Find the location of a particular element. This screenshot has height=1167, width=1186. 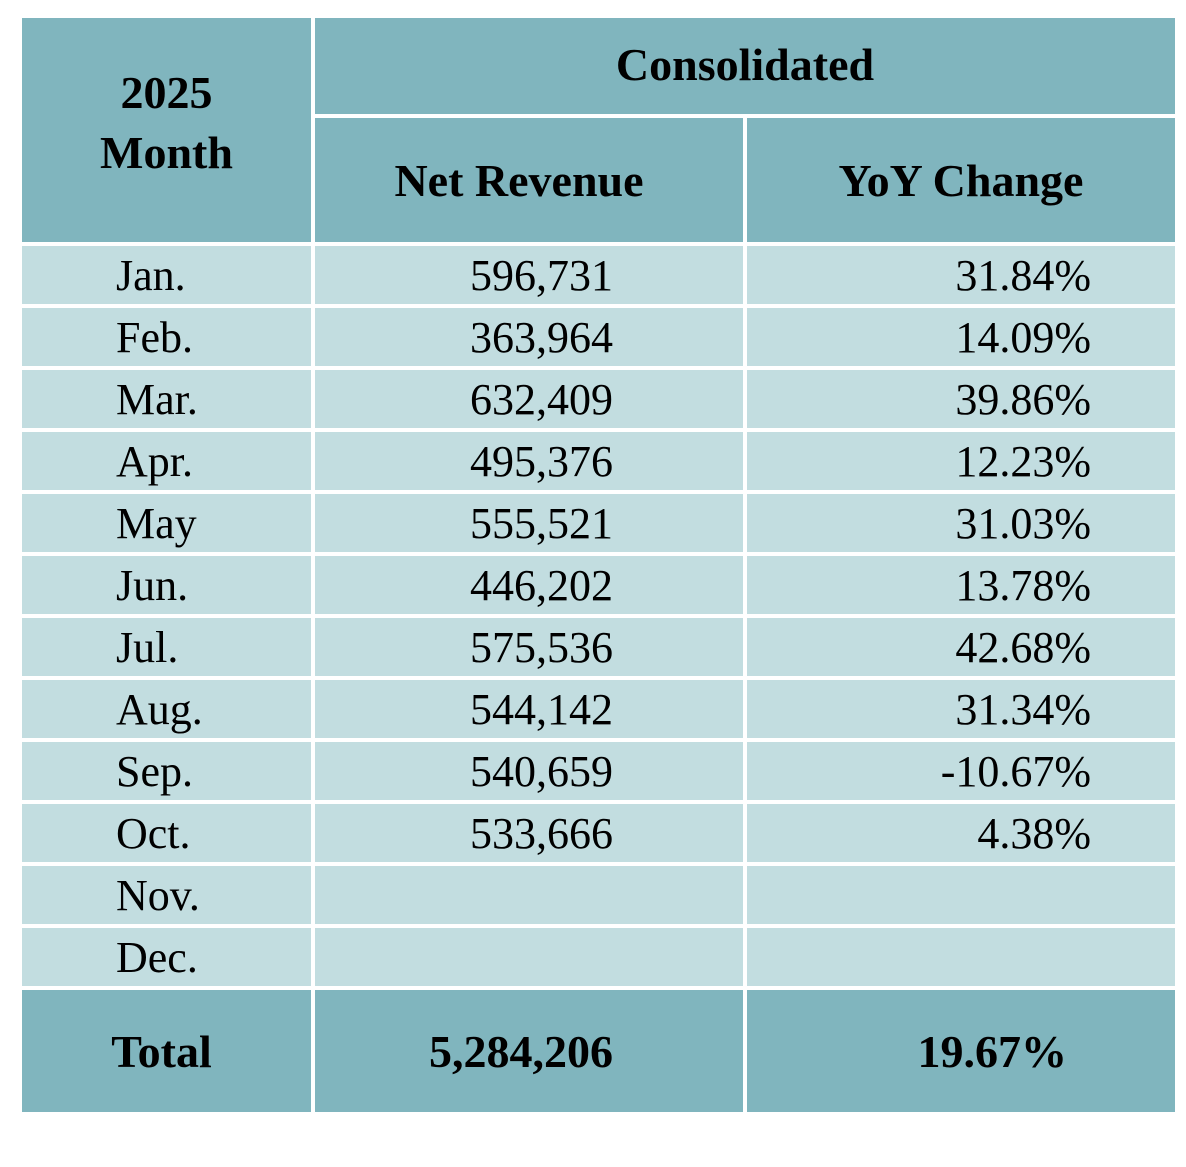

table-row: Jan. 596,731 31.84% is located at coordinates (599, 275).